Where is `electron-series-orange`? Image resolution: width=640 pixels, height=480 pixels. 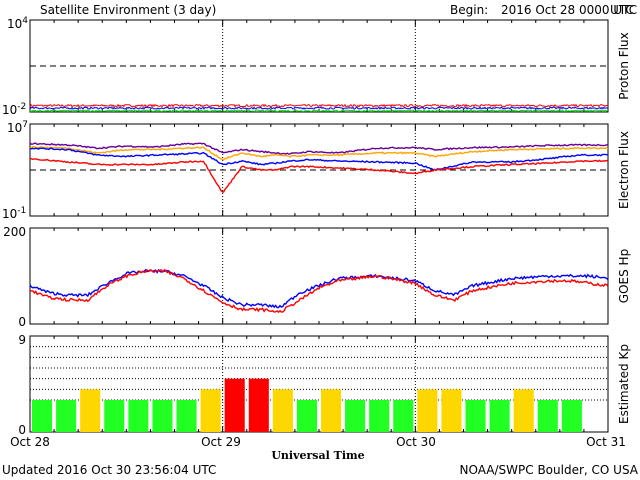 electron-series-orange is located at coordinates (319, 153).